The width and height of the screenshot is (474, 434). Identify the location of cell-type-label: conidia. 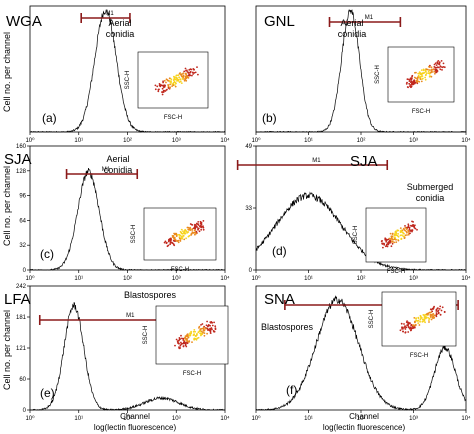
(118, 170).